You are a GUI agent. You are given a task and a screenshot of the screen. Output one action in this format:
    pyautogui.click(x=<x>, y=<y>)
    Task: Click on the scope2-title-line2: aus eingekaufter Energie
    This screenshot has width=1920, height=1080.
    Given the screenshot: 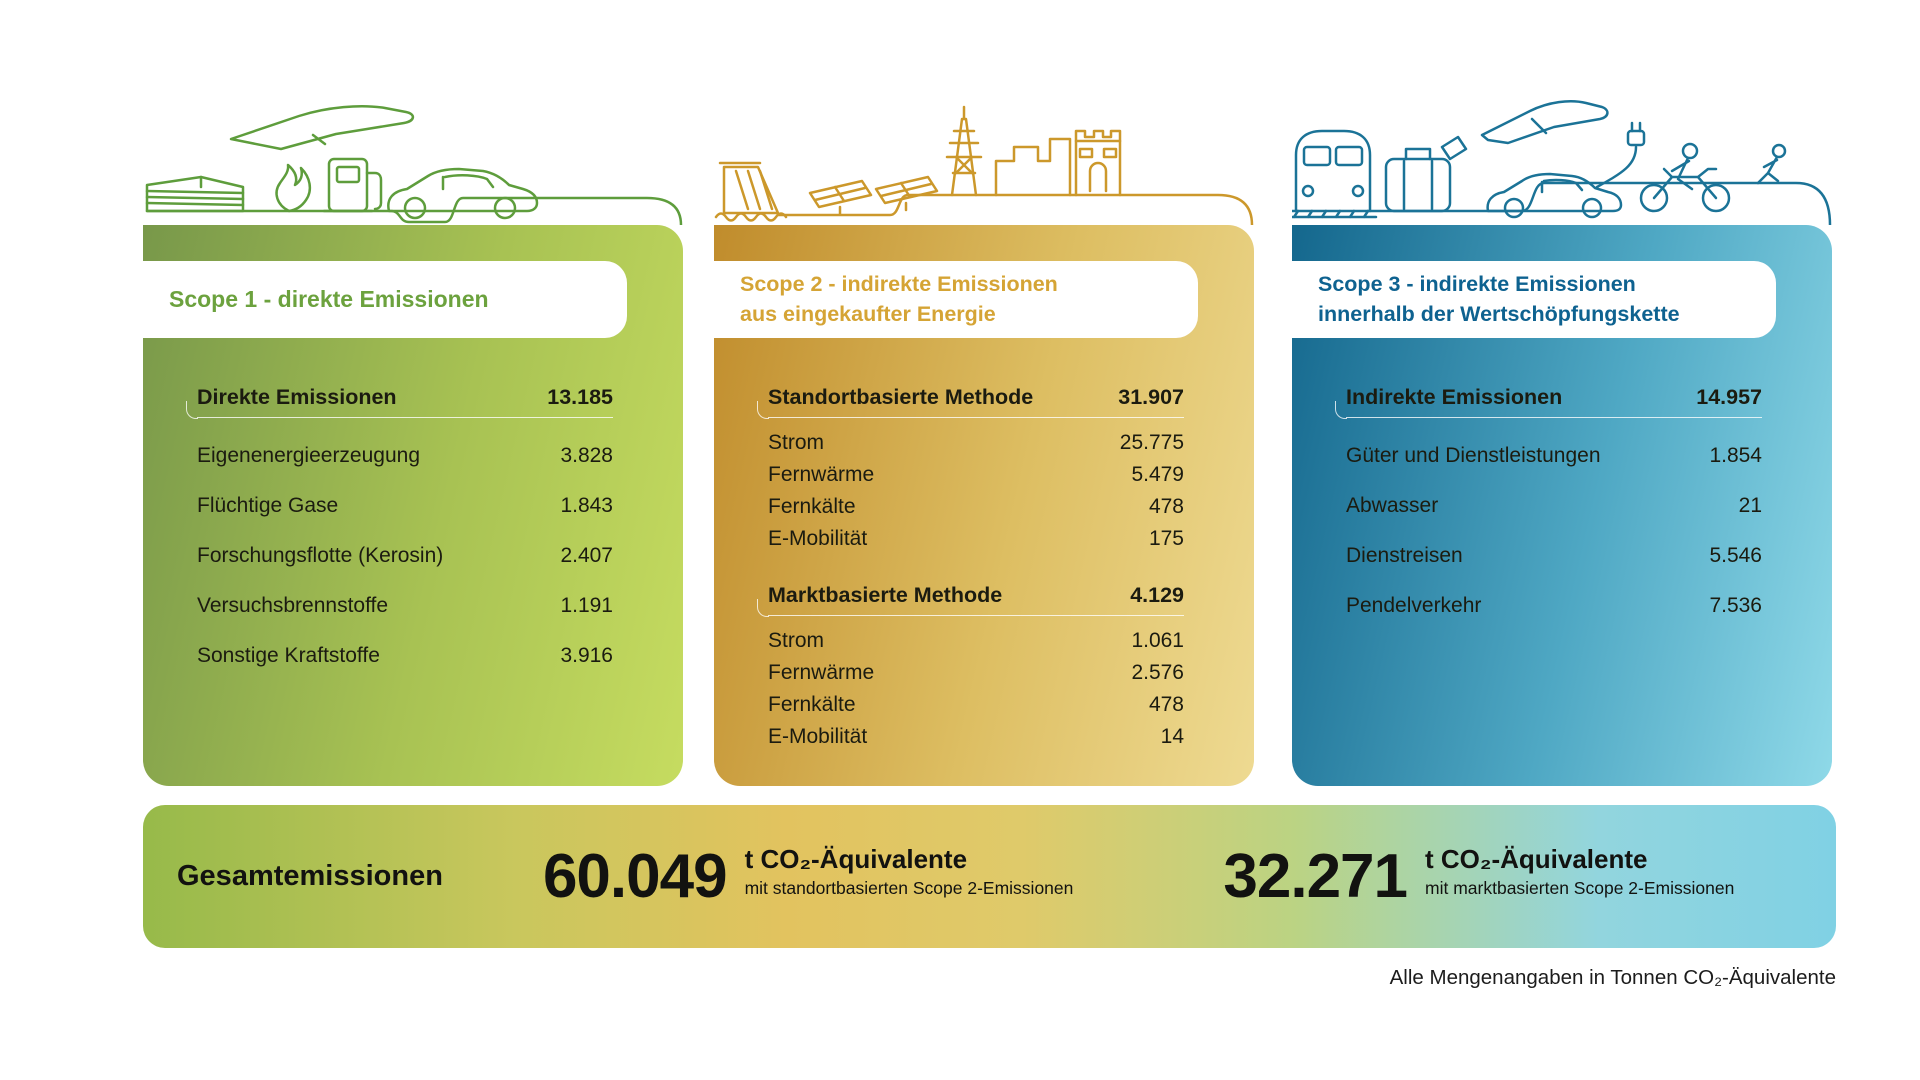 What is the action you would take?
    pyautogui.click(x=868, y=313)
    